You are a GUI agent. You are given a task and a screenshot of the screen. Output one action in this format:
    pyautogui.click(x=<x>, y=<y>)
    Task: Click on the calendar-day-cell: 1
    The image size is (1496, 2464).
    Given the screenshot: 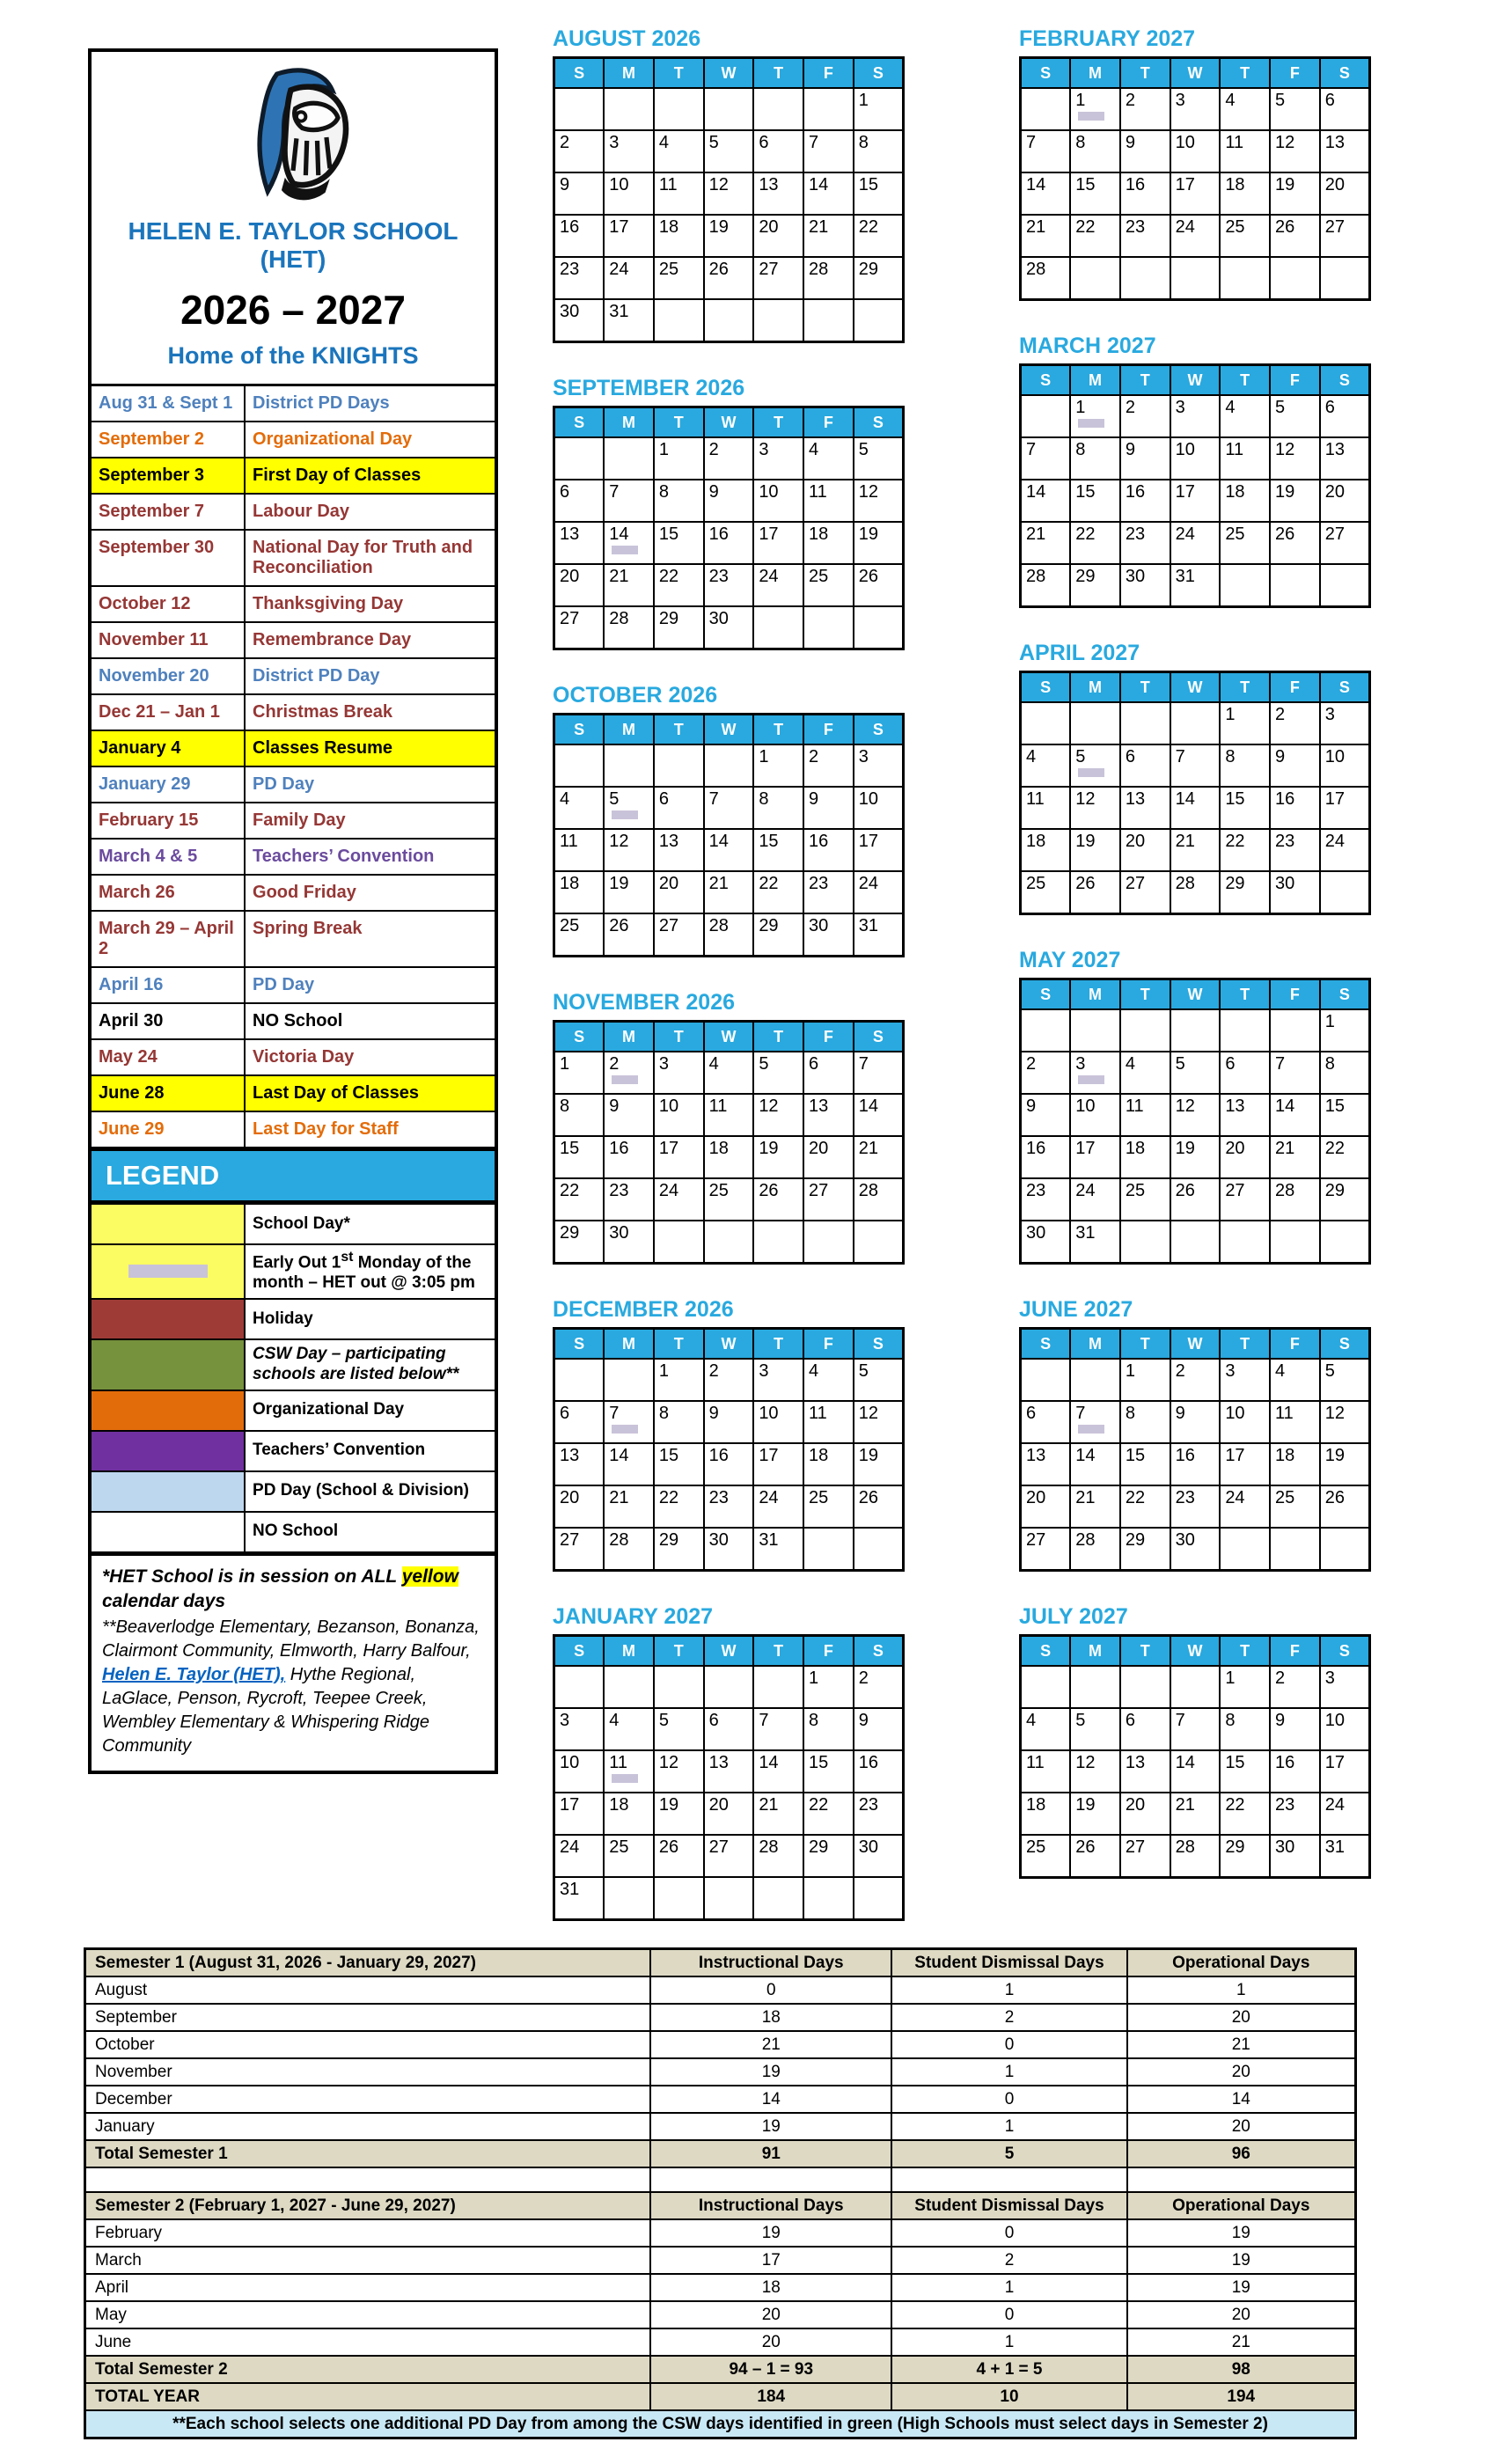 What is the action you would take?
    pyautogui.click(x=1145, y=1380)
    